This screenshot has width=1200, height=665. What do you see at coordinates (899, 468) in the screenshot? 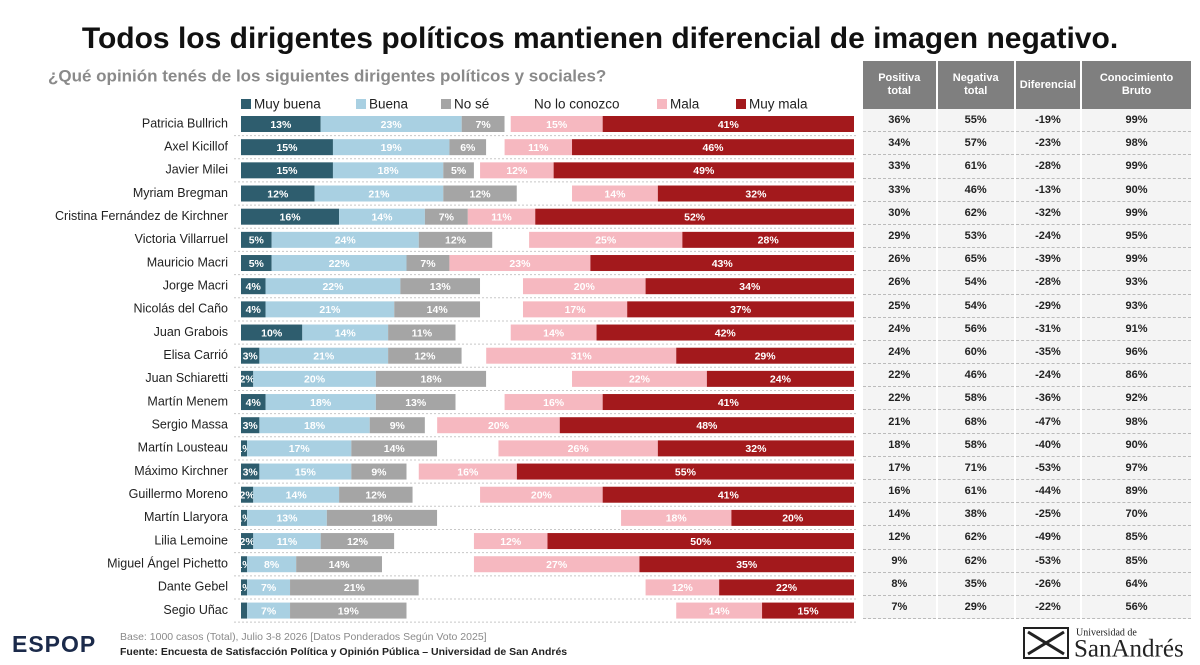
I see `table-cell: 17%` at bounding box center [899, 468].